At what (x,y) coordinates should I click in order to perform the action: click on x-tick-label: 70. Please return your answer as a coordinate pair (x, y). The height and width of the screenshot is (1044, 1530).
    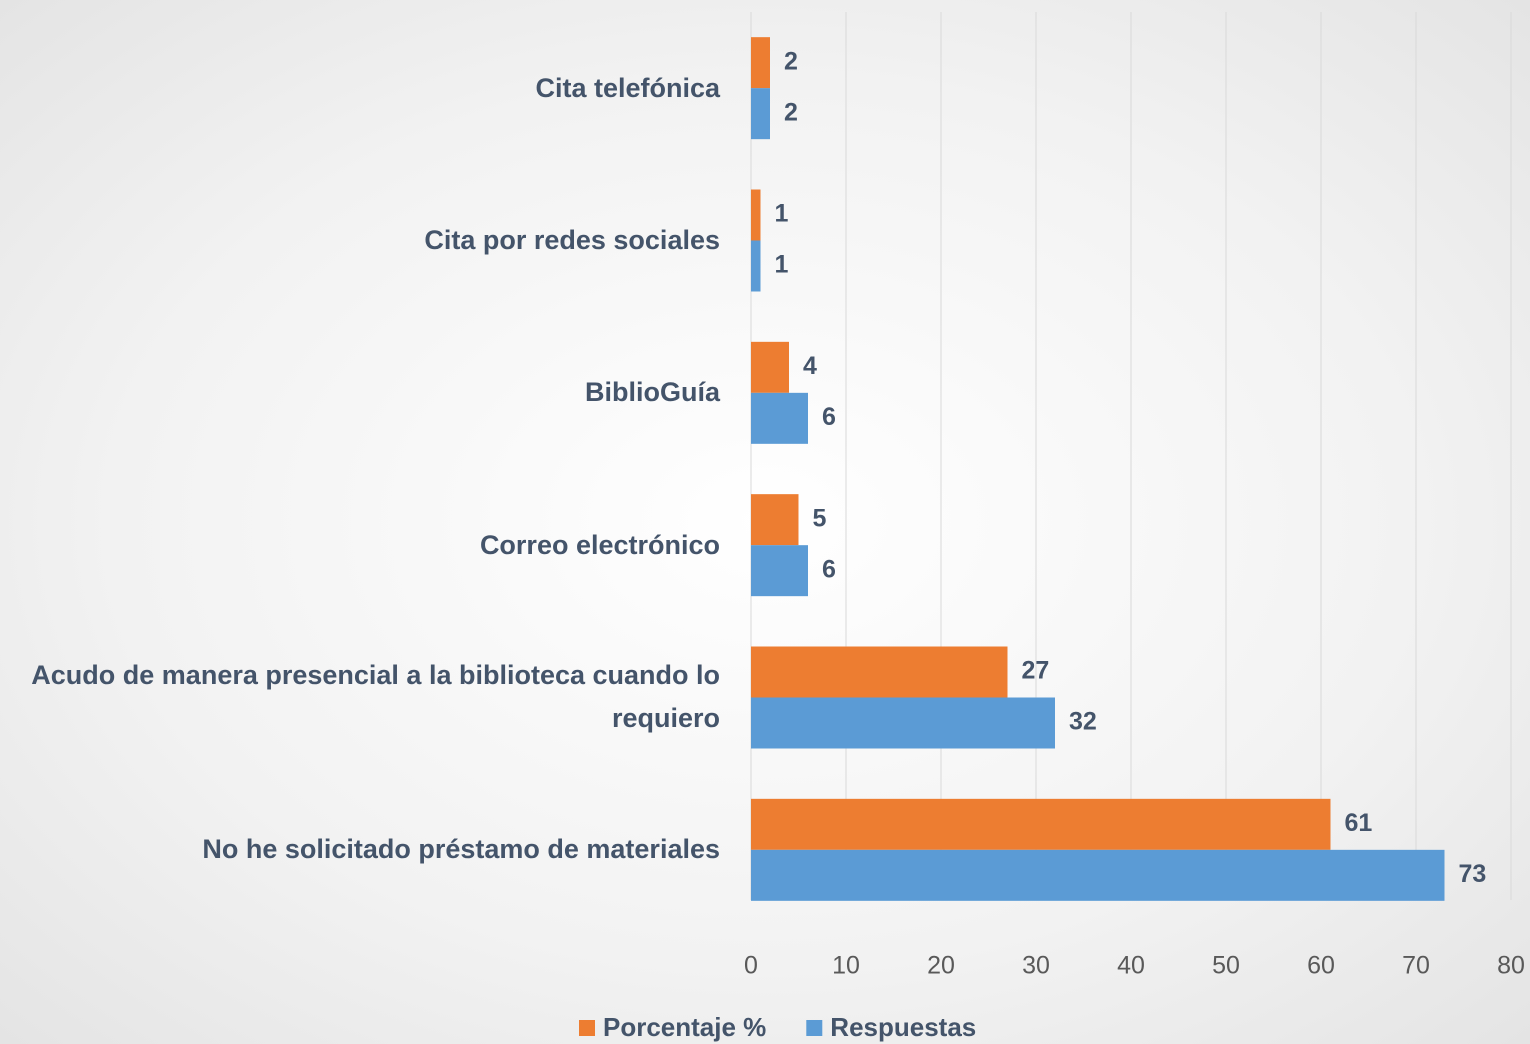
    Looking at the image, I should click on (1416, 966).